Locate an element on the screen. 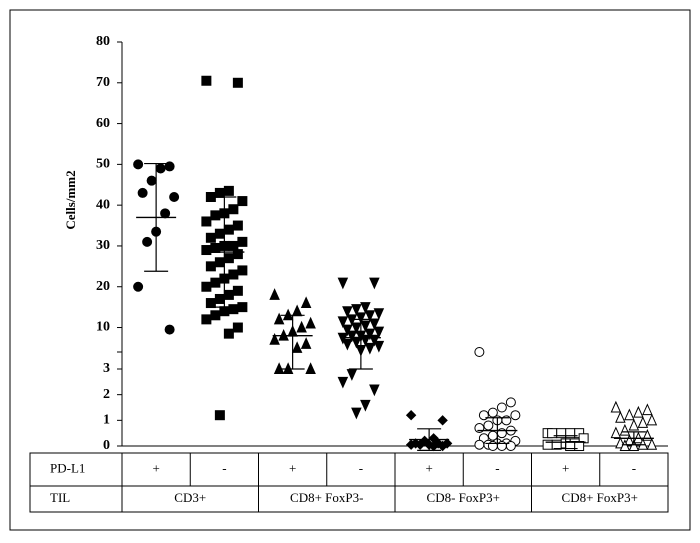 The image size is (700, 543). y-tick-label: 20 is located at coordinates (103, 286).